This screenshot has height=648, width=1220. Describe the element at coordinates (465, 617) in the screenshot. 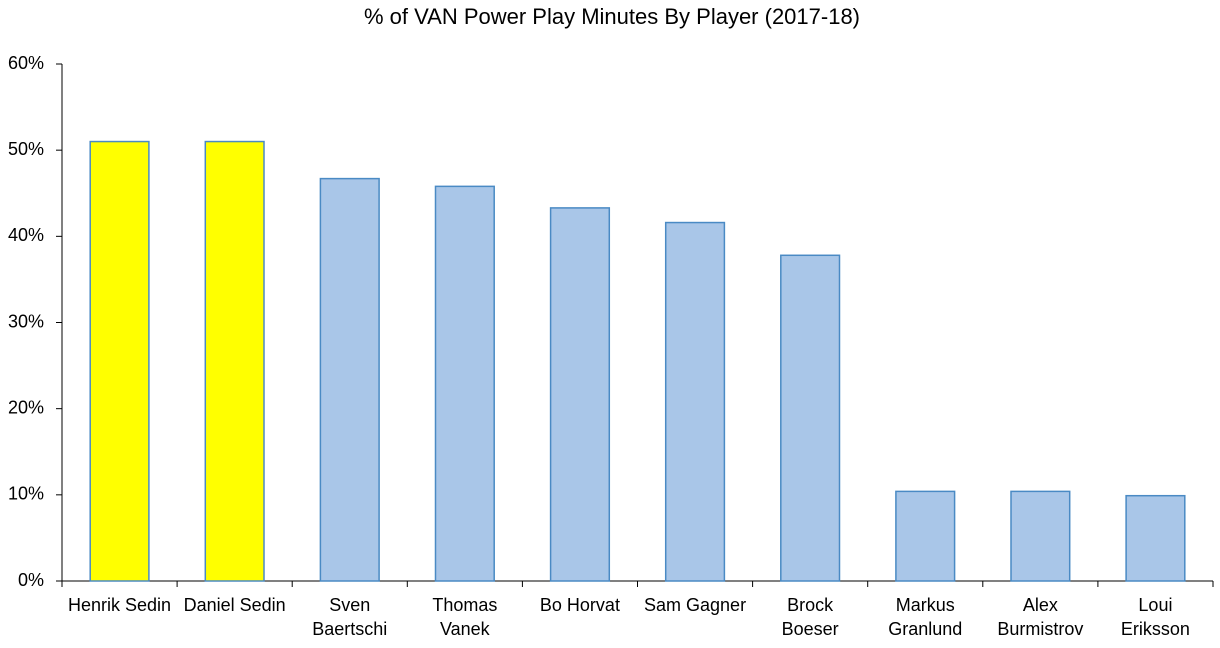

I see `x-tick-label: Thomas Vanek` at that location.